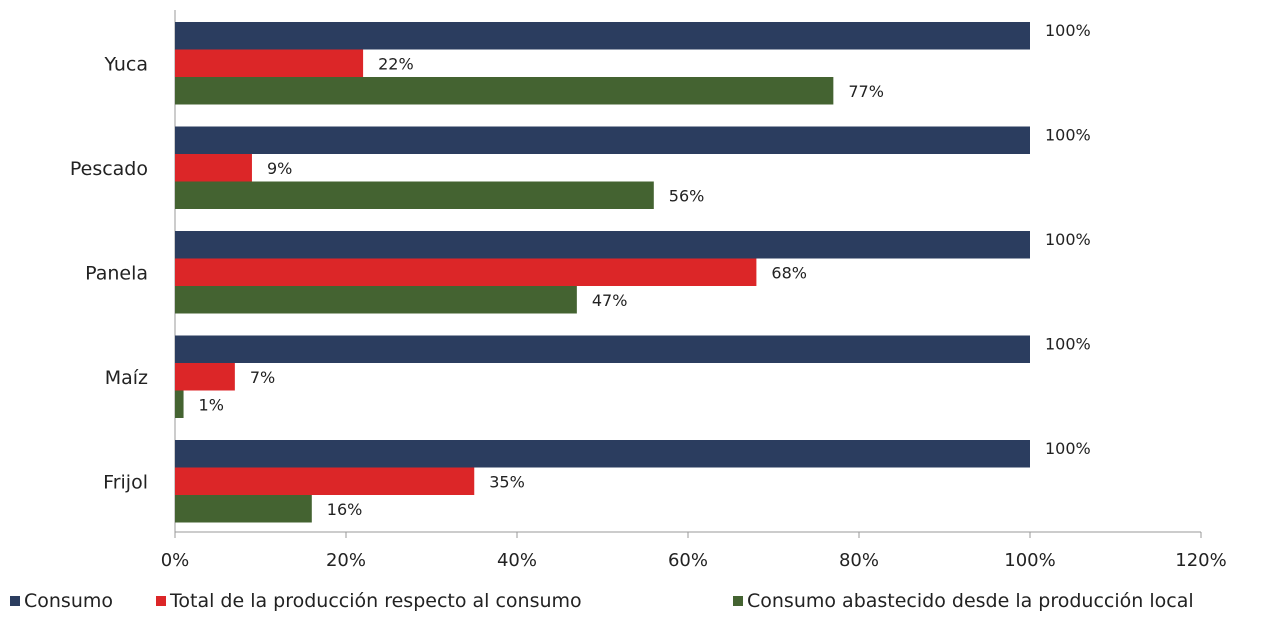 Image resolution: width=1270 pixels, height=618 pixels. What do you see at coordinates (109, 169) in the screenshot?
I see `category-label: Pescado` at bounding box center [109, 169].